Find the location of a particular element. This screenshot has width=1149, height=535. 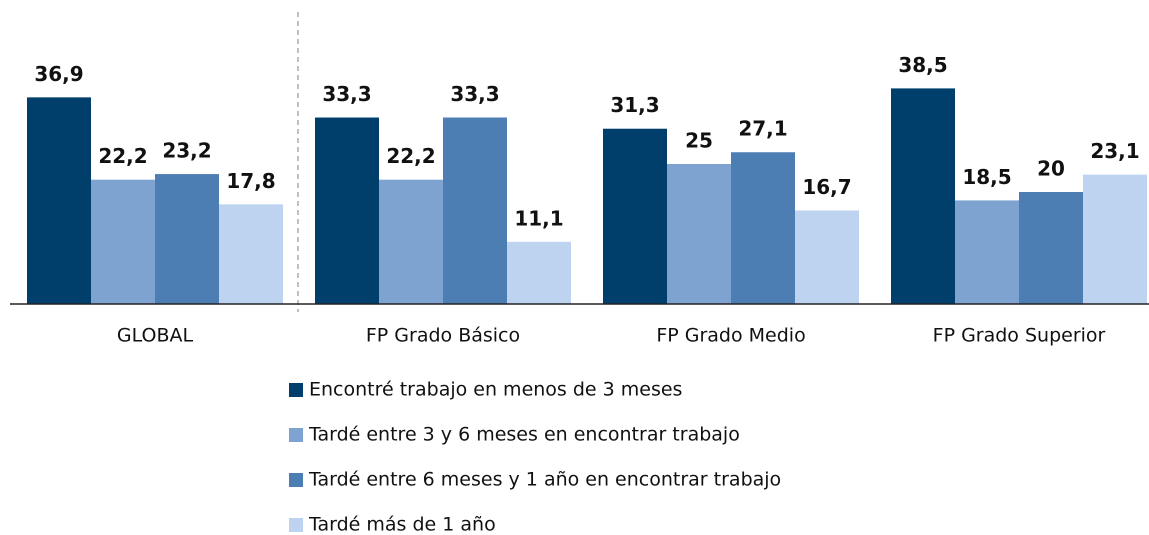

value-label: 17,8 is located at coordinates (250, 181).